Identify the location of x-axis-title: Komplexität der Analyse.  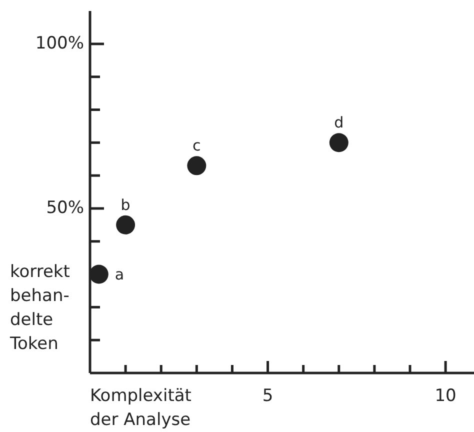
(141, 408).